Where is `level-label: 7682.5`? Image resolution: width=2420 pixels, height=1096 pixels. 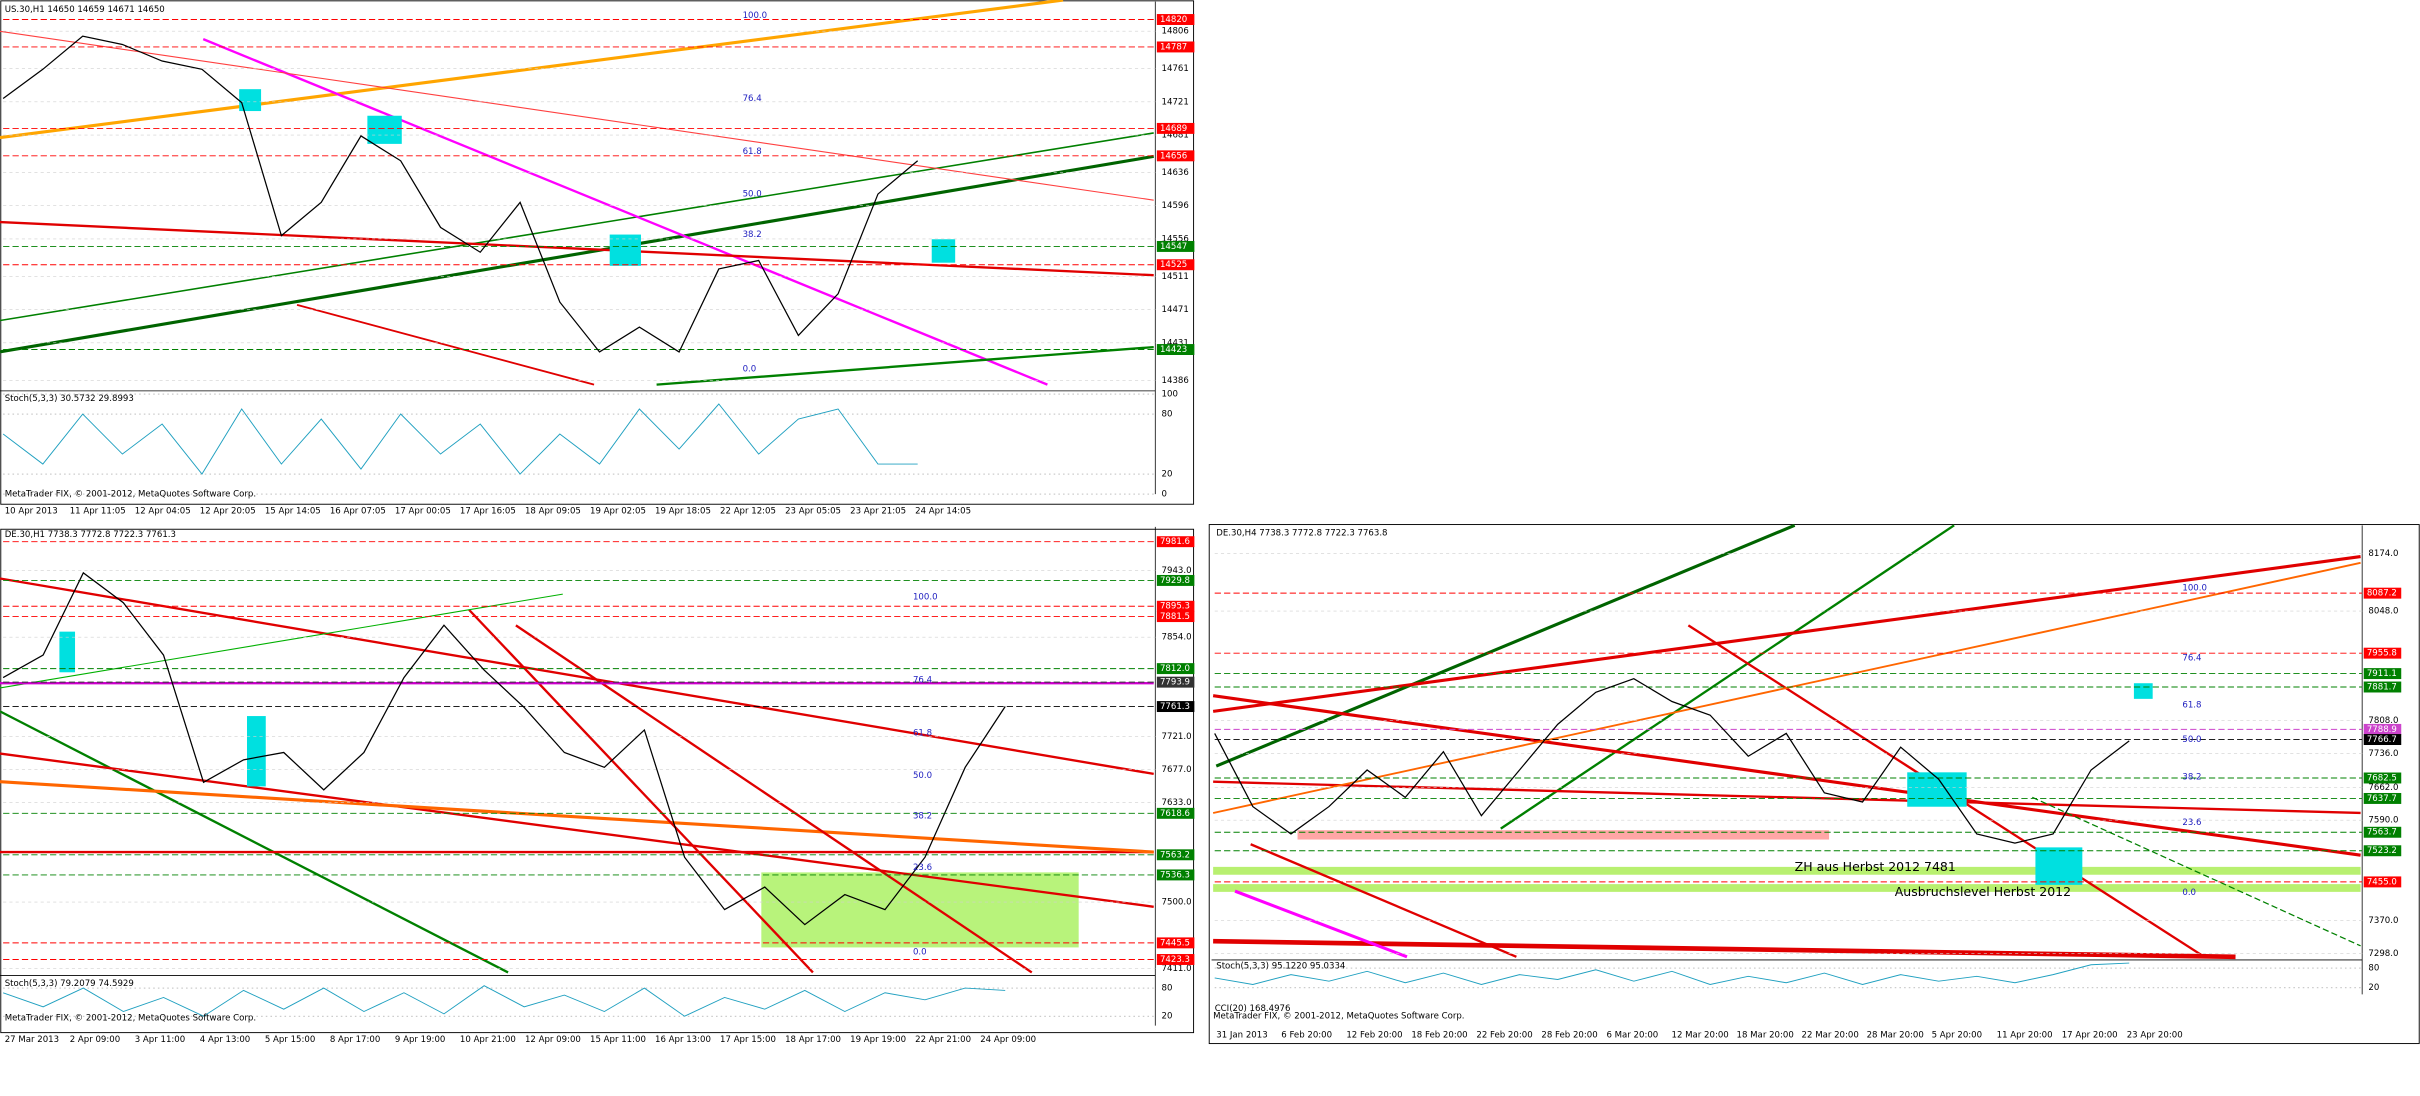
level-label: 7682.5 is located at coordinates (2382, 778).